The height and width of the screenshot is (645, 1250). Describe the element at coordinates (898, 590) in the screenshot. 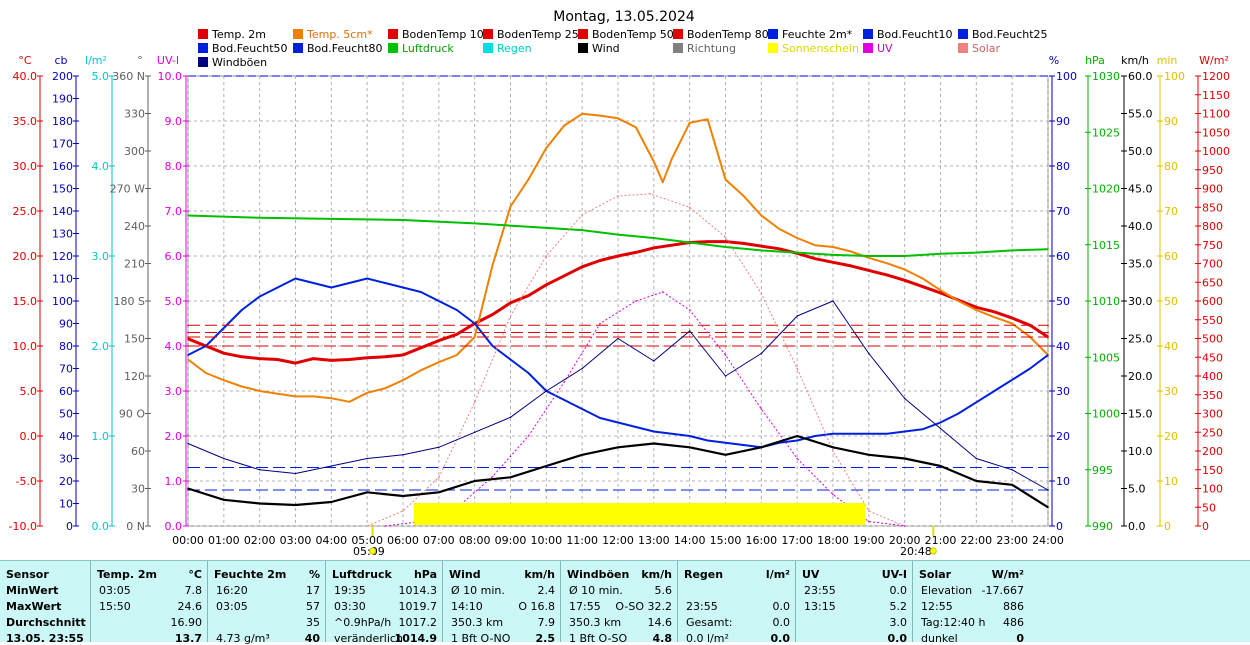

I see `stats-value: 0.0` at that location.